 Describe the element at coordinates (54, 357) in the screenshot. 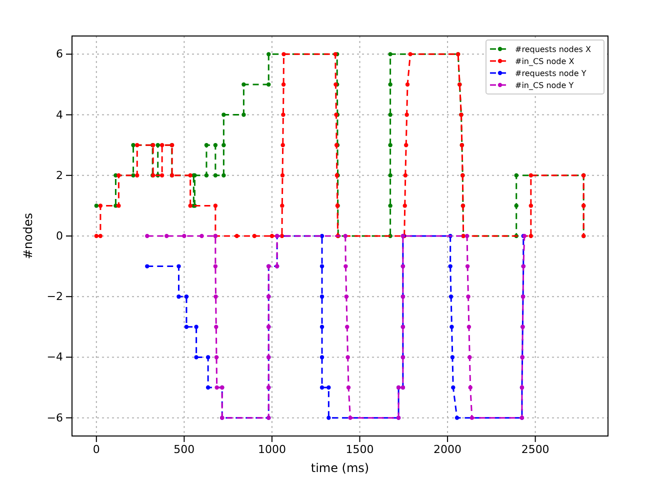

I see `y-tick-label: −4` at that location.